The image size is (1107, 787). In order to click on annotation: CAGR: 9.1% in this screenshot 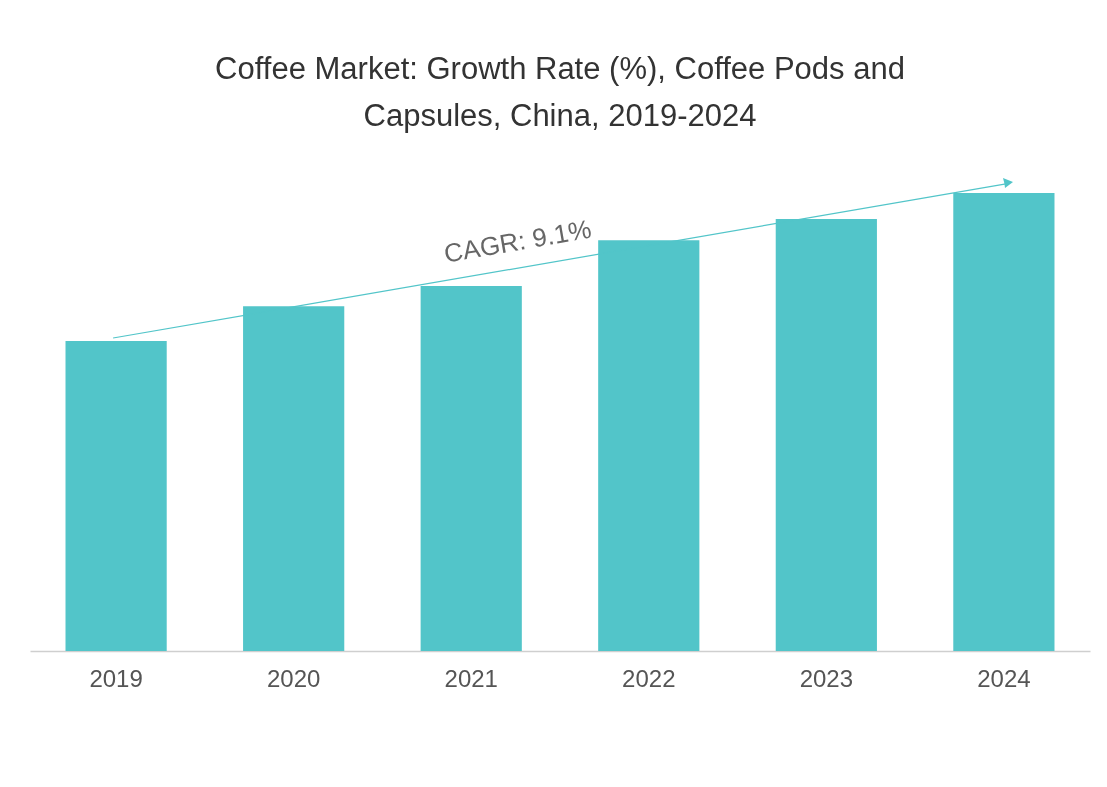, I will do `click(517, 241)`.